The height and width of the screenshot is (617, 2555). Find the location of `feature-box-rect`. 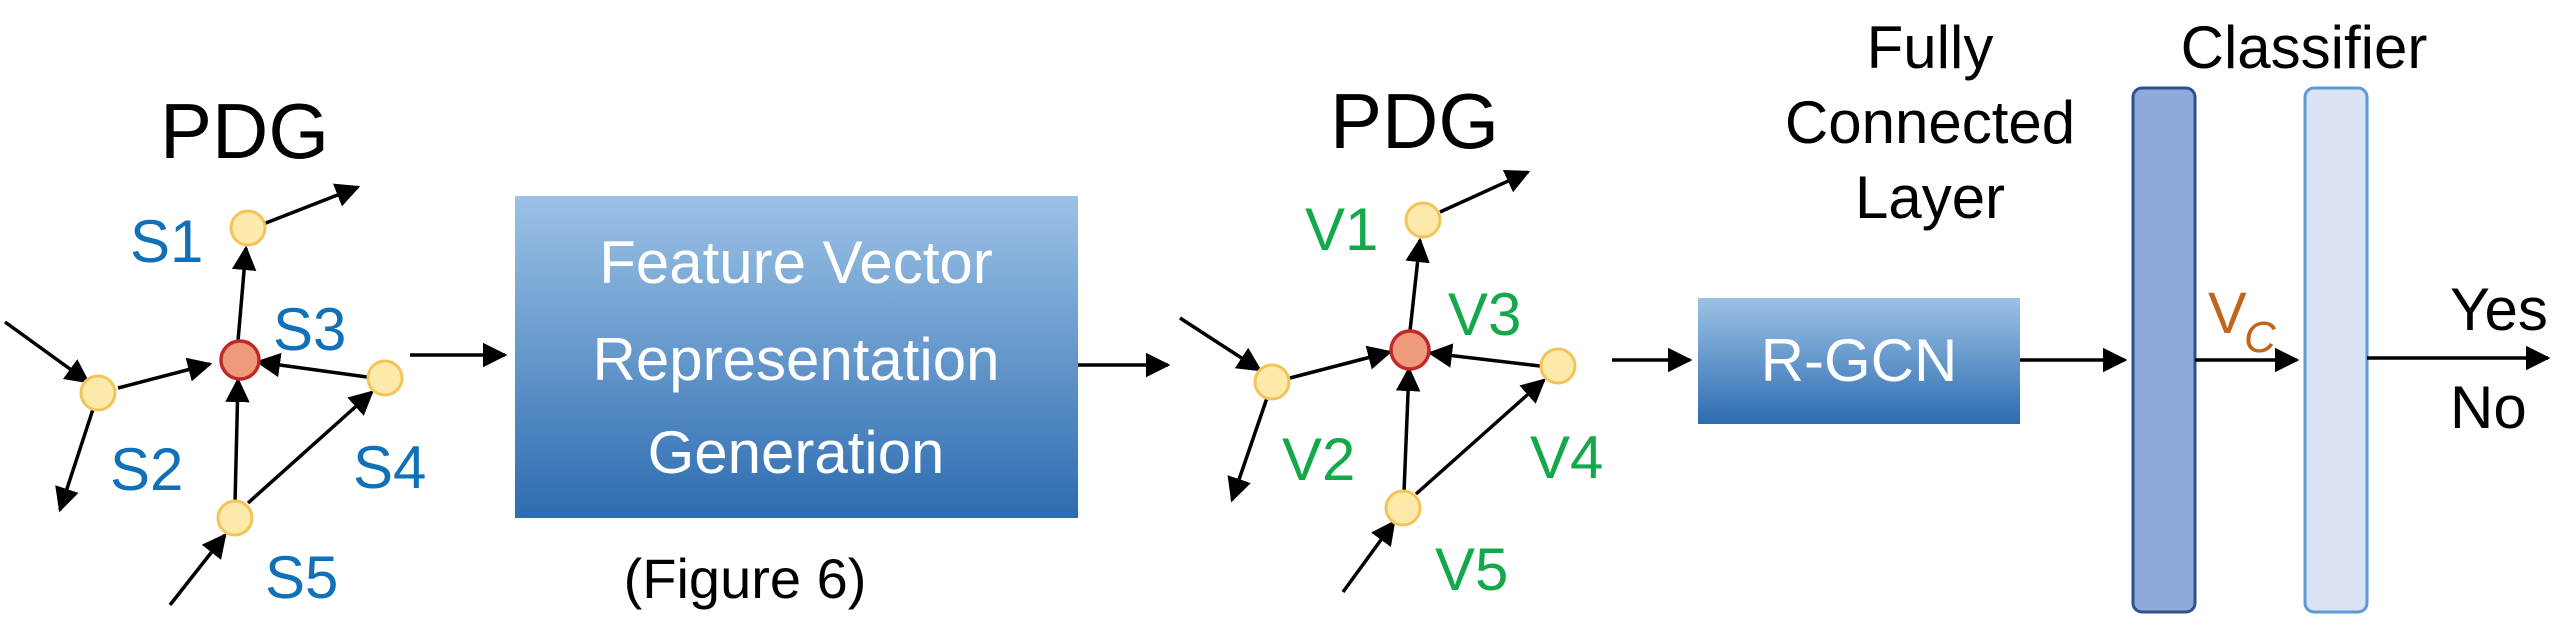

feature-box-rect is located at coordinates (796, 357).